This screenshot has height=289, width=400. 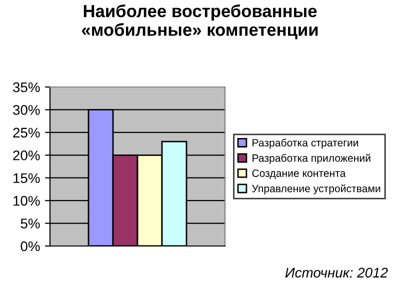 What do you see at coordinates (200, 22) in the screenshot?
I see `chart-title: Наиболее востребованные «мобильные» компетенции` at bounding box center [200, 22].